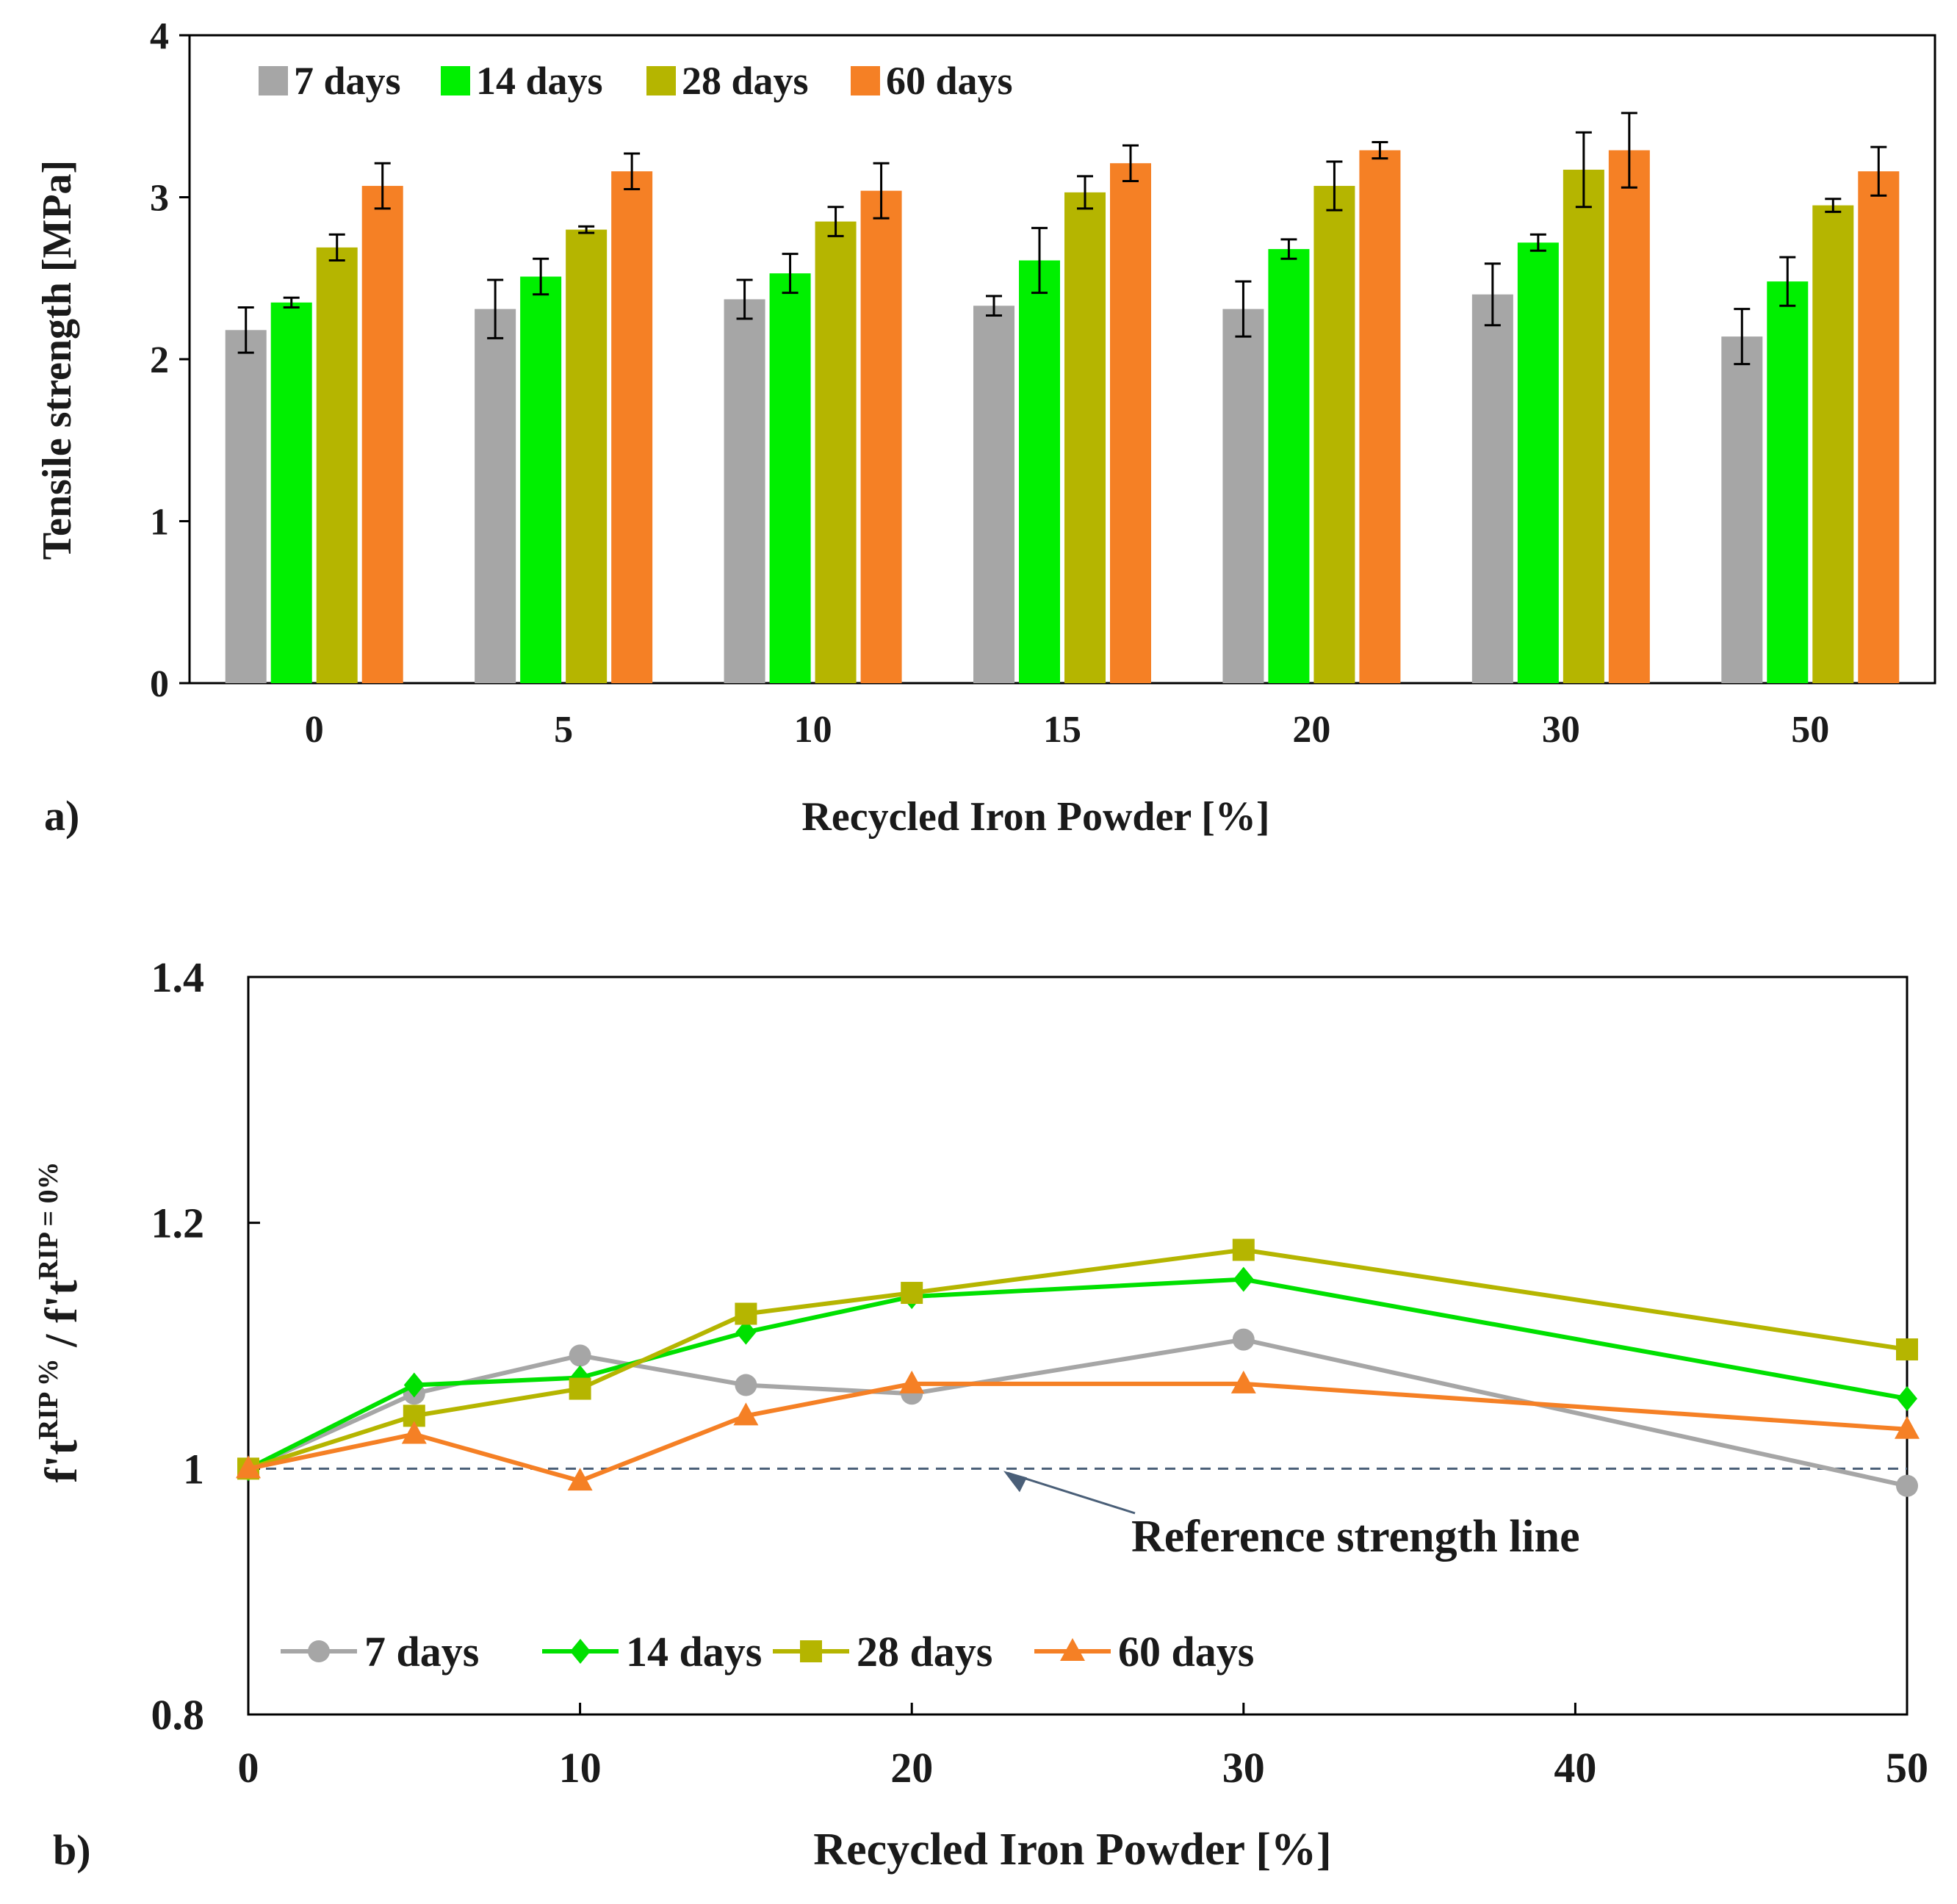 This screenshot has height=1904, width=1957. I want to click on x-tick-label-a-10: 10, so click(813, 730).